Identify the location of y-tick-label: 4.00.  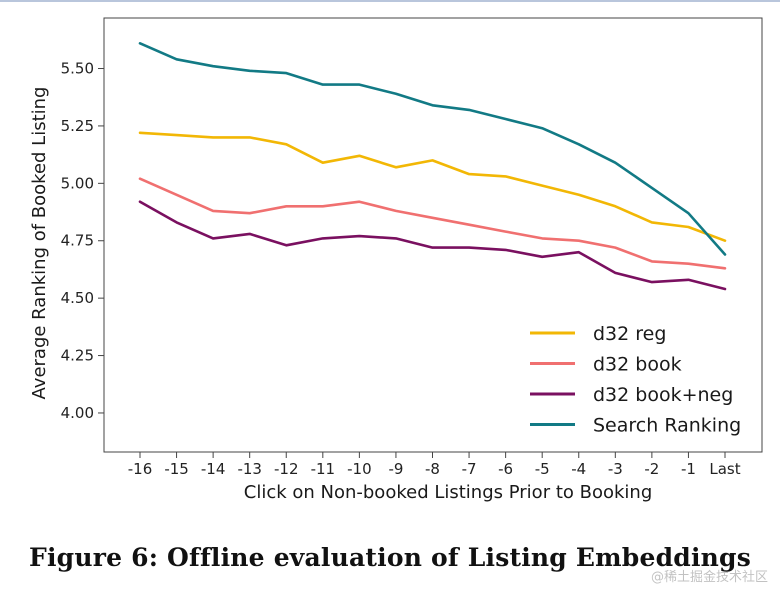
(77, 413).